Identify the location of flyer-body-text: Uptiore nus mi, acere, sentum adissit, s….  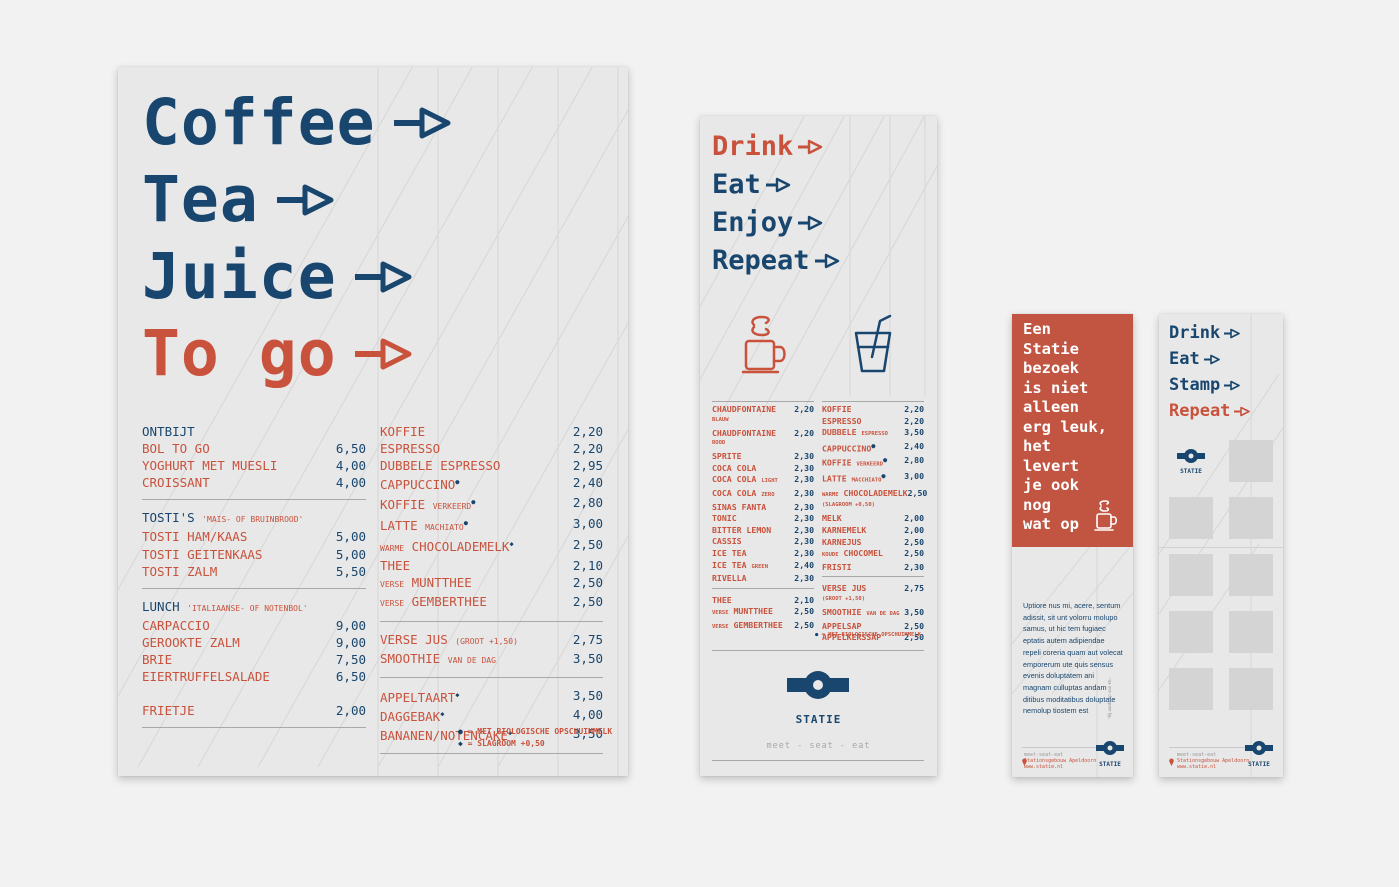
(1073, 658).